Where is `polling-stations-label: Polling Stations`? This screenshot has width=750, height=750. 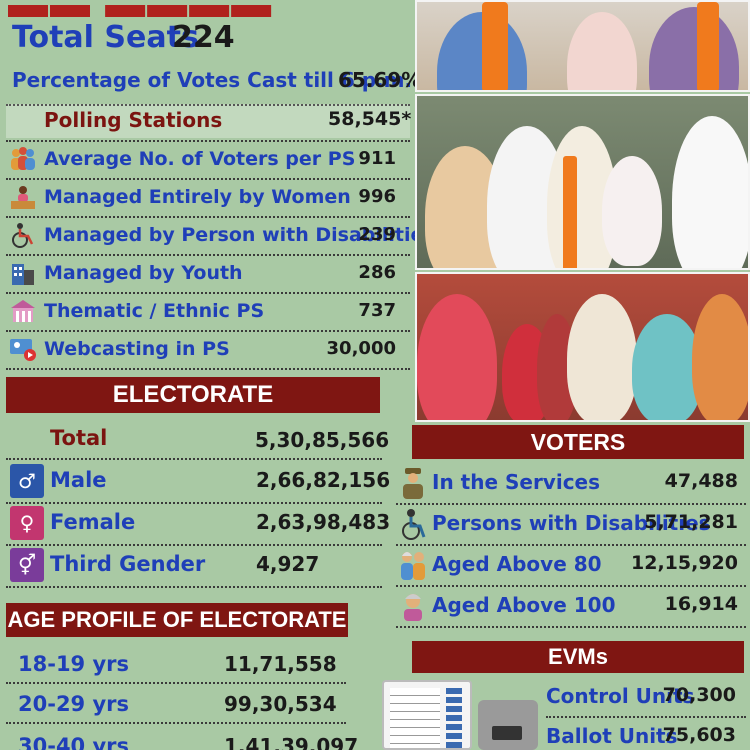
polling-stations-label: Polling Stations is located at coordinates (133, 120).